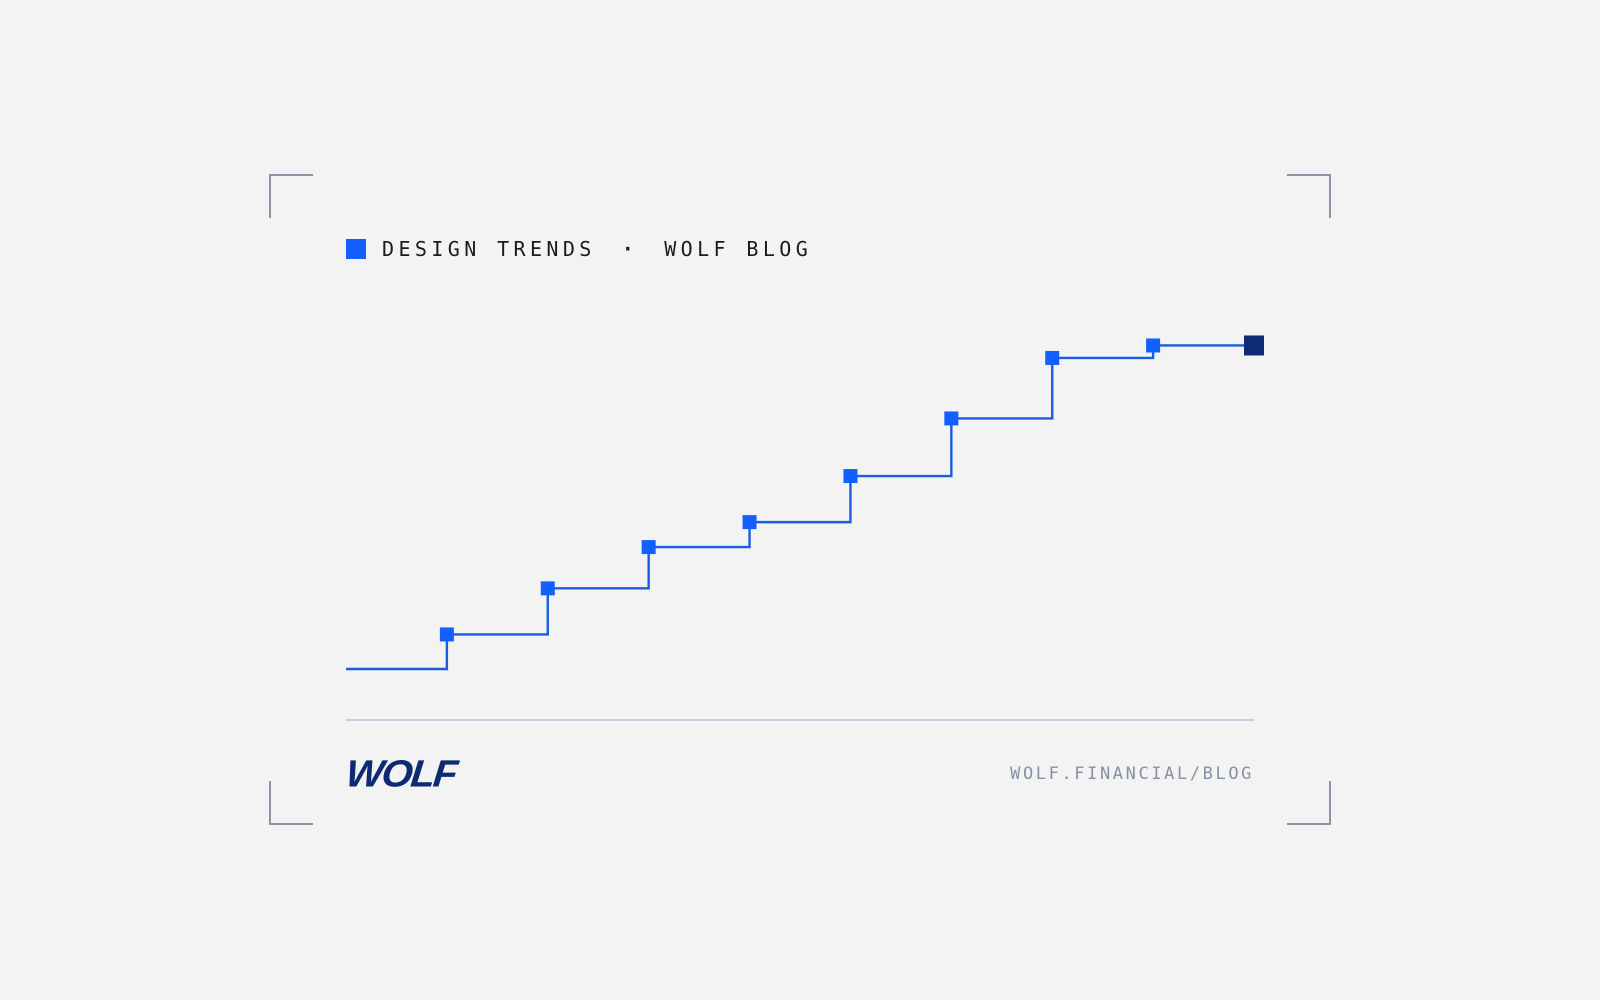  What do you see at coordinates (1132, 774) in the screenshot?
I see `blog-url-link: WOLF.FINANCIAL/BLOG` at bounding box center [1132, 774].